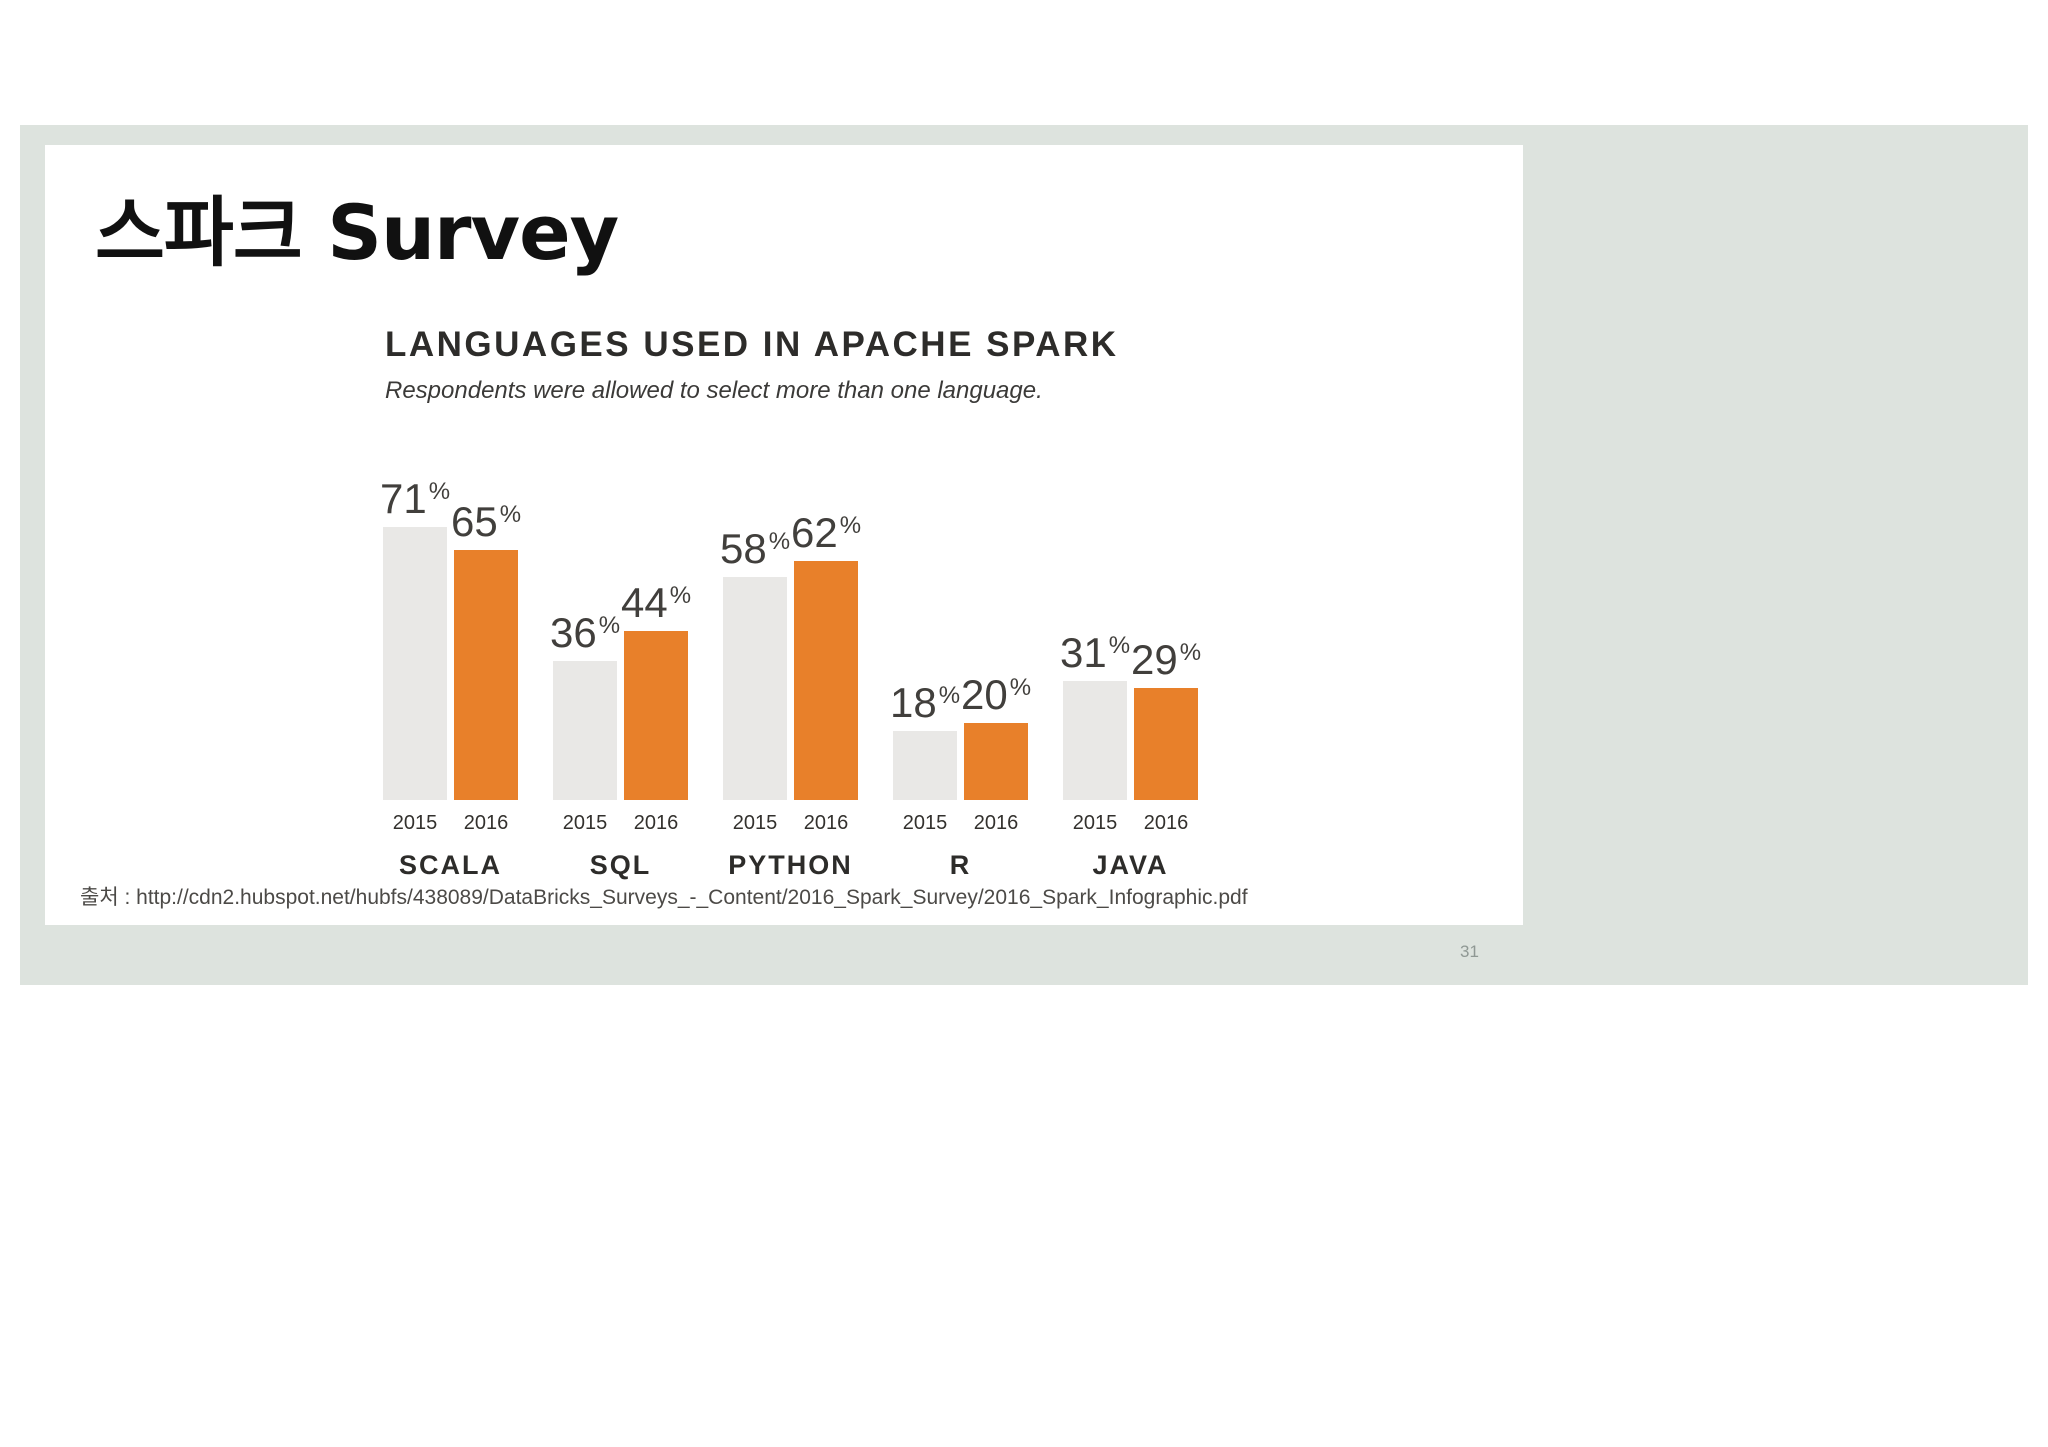  What do you see at coordinates (814, 532) in the screenshot?
I see `value-number: 62` at bounding box center [814, 532].